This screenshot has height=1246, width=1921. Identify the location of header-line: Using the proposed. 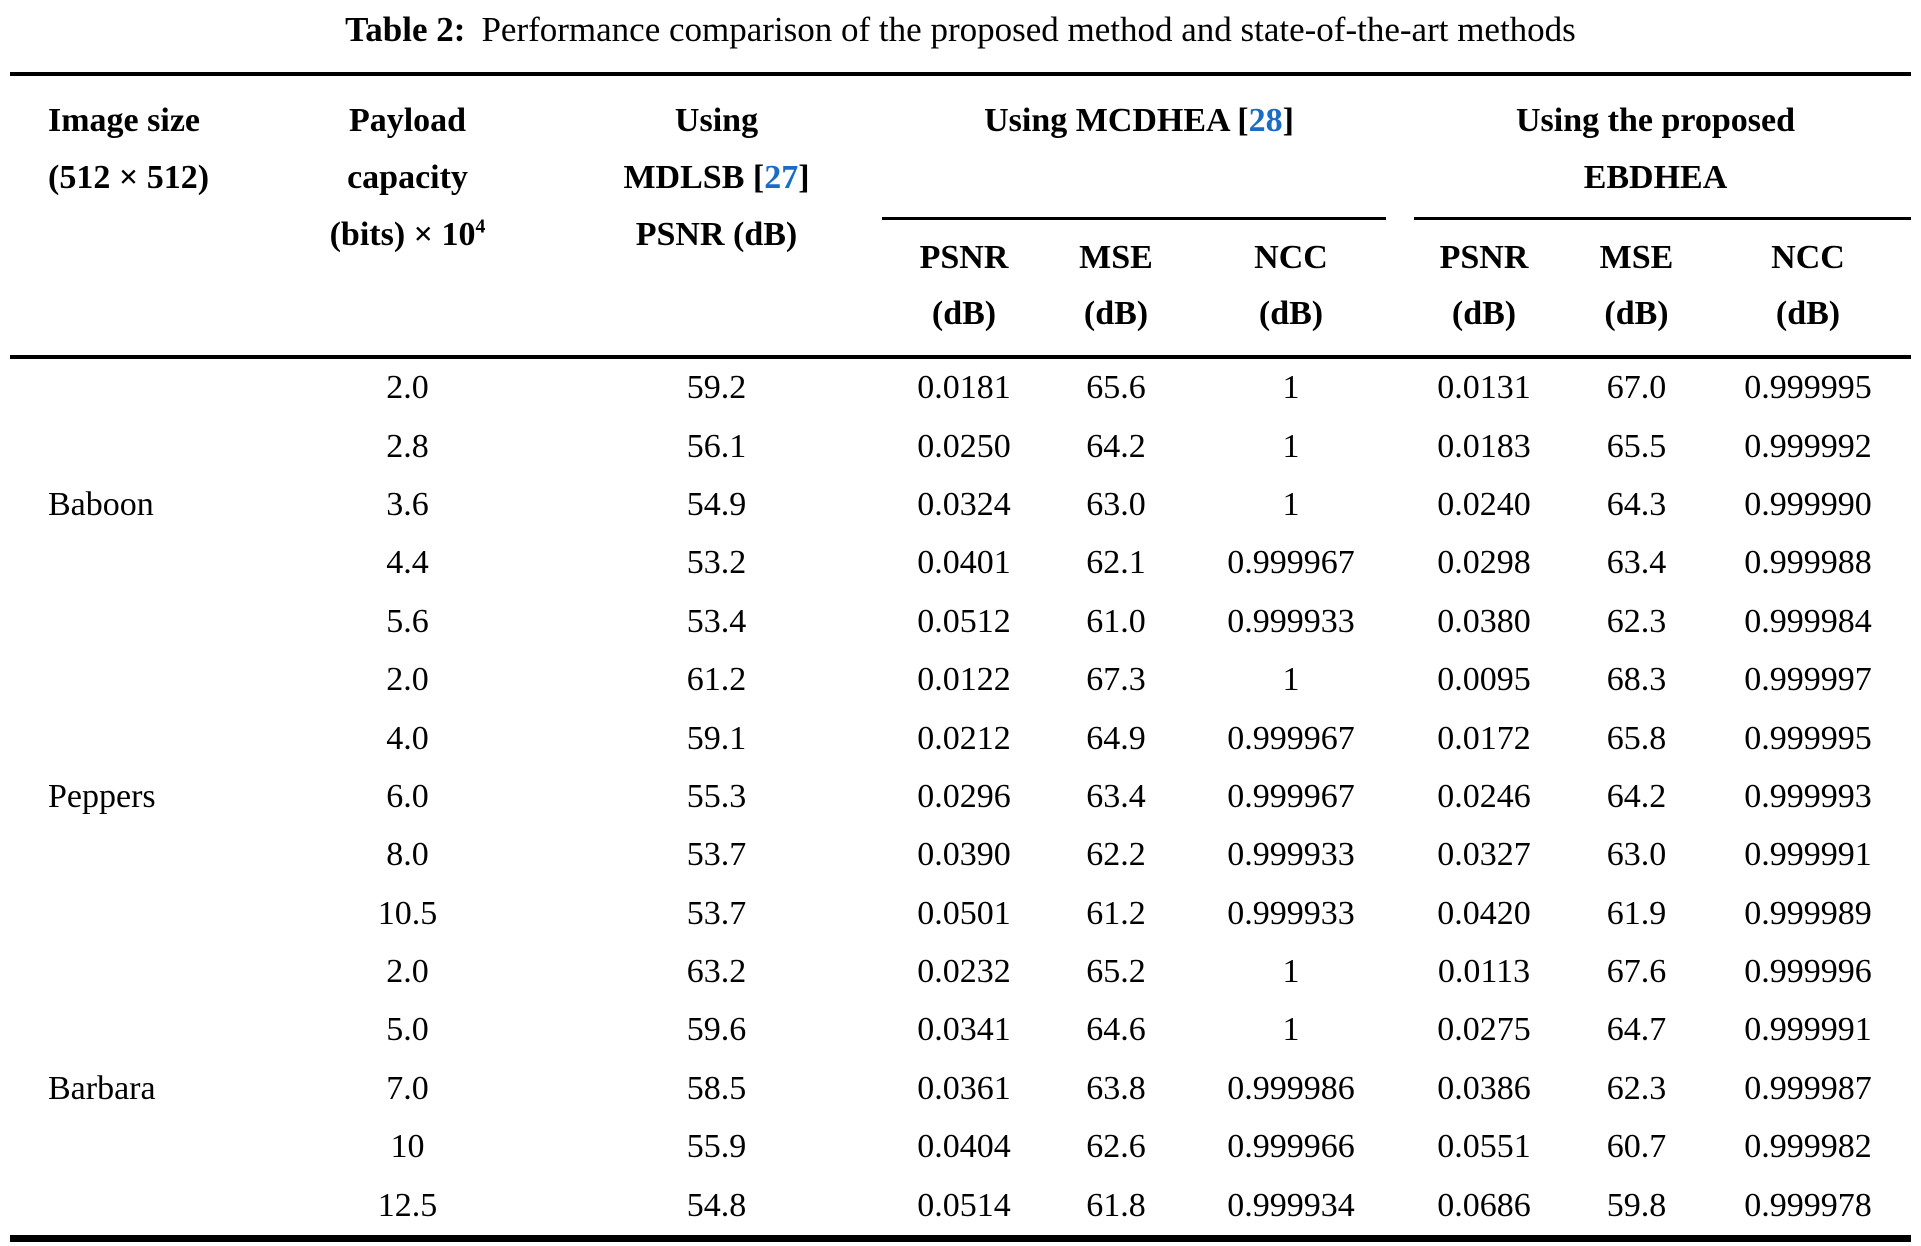
(1655, 120).